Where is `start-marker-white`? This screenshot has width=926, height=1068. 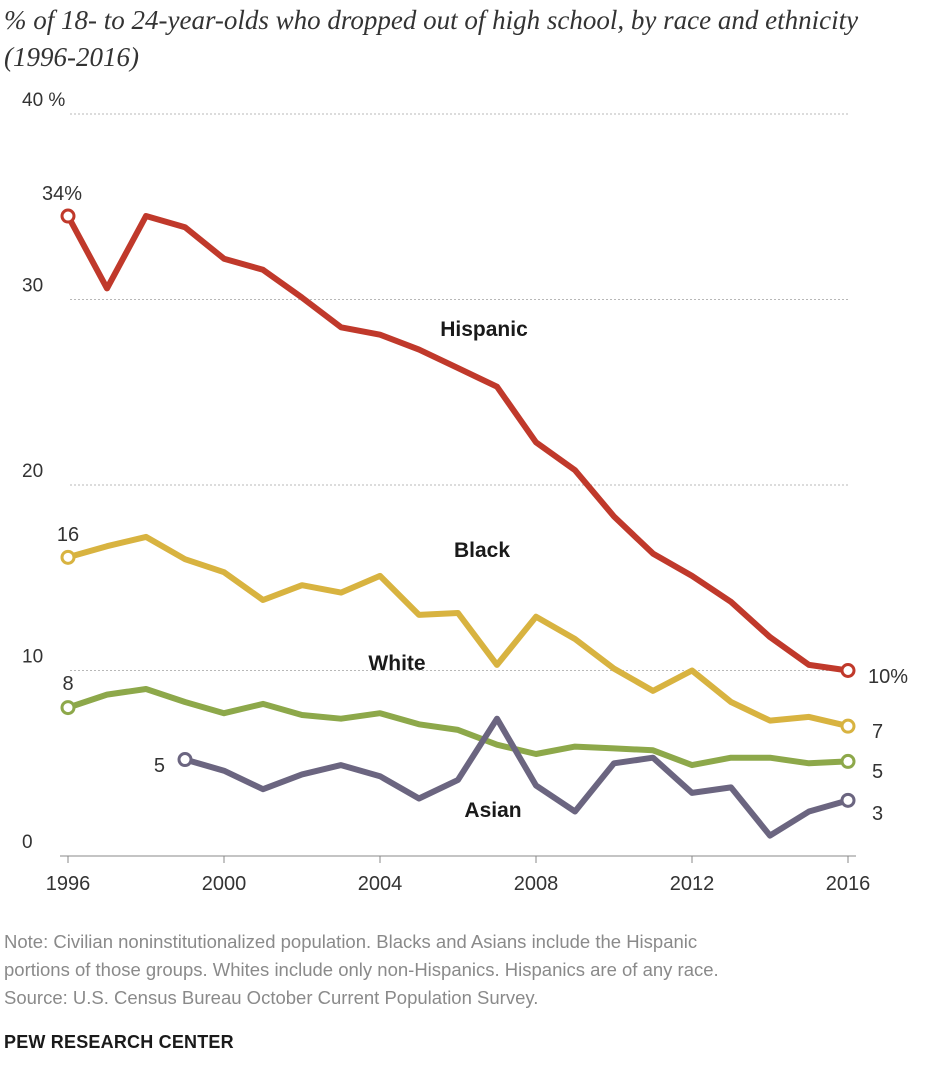 start-marker-white is located at coordinates (68, 708).